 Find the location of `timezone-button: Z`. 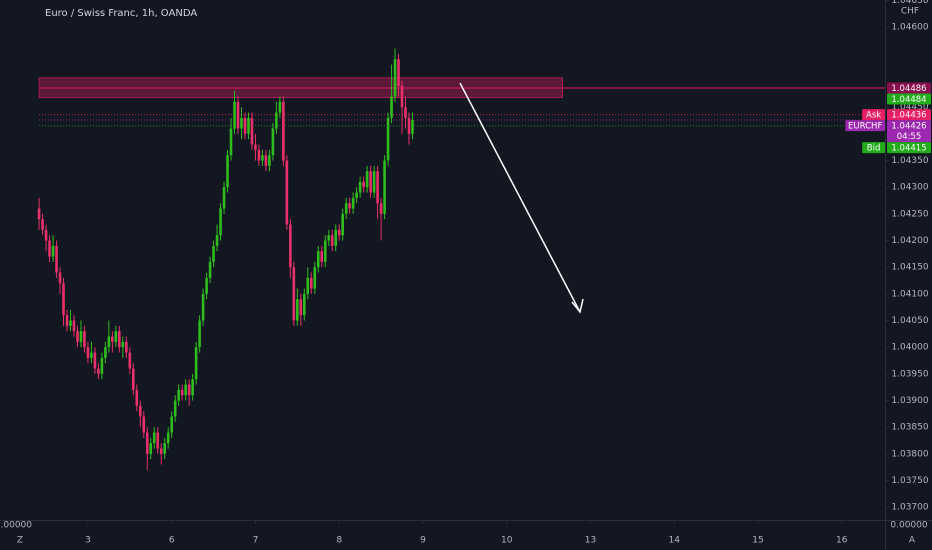

timezone-button: Z is located at coordinates (20, 541).